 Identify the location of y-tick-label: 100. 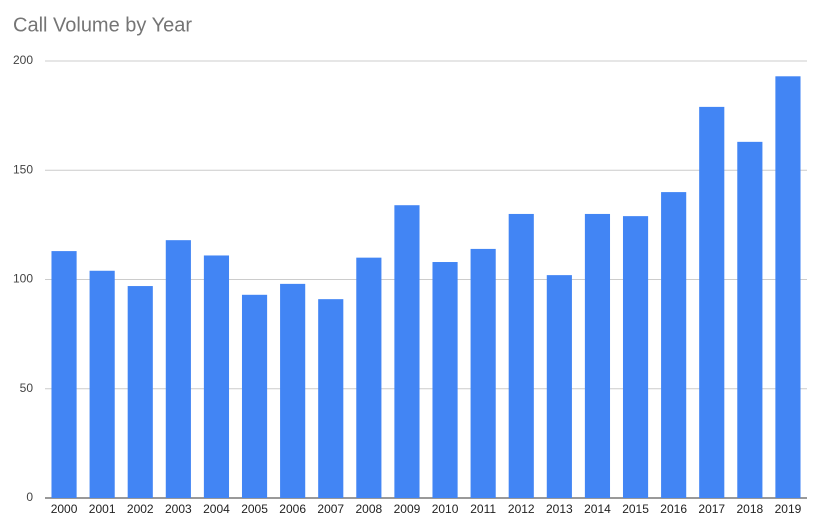
(23, 279).